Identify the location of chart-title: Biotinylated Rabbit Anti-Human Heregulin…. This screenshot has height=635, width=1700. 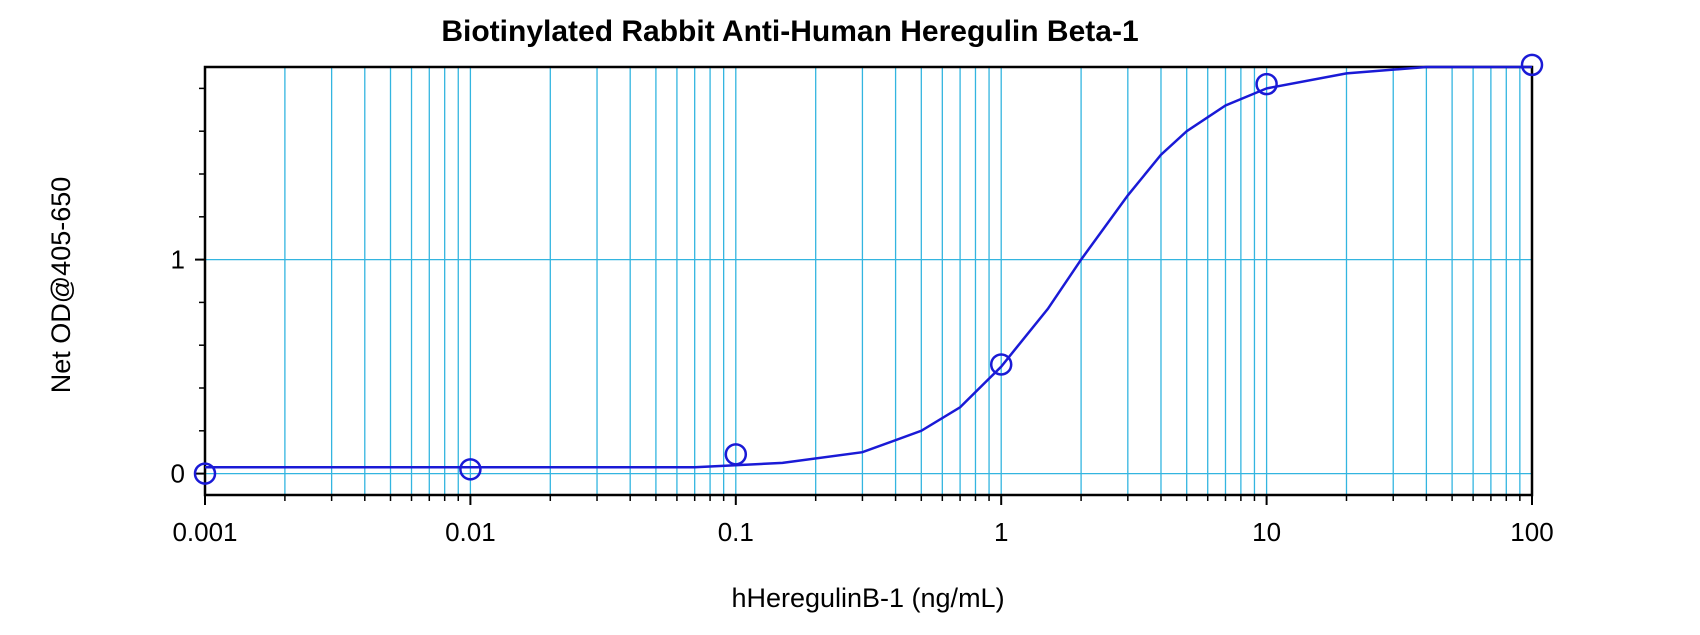
(789, 31).